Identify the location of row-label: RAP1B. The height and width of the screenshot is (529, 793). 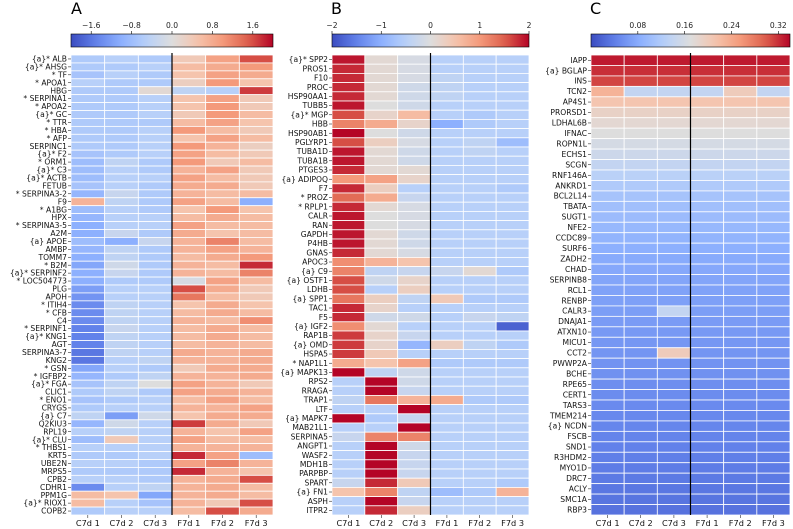
(315, 335).